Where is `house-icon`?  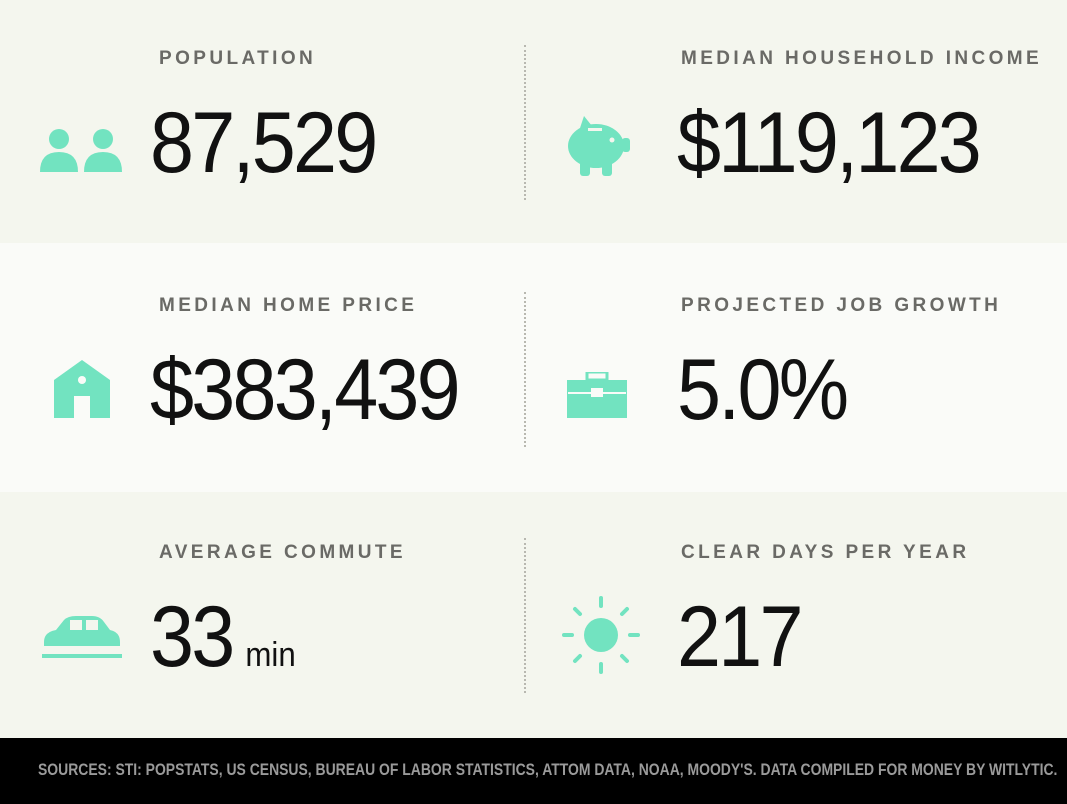 house-icon is located at coordinates (82, 389).